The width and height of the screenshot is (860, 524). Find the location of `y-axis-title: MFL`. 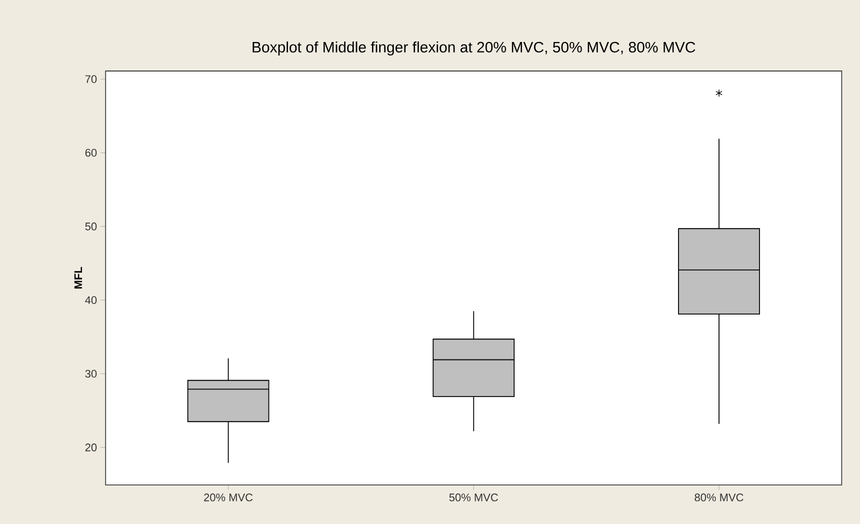

y-axis-title: MFL is located at coordinates (78, 278).